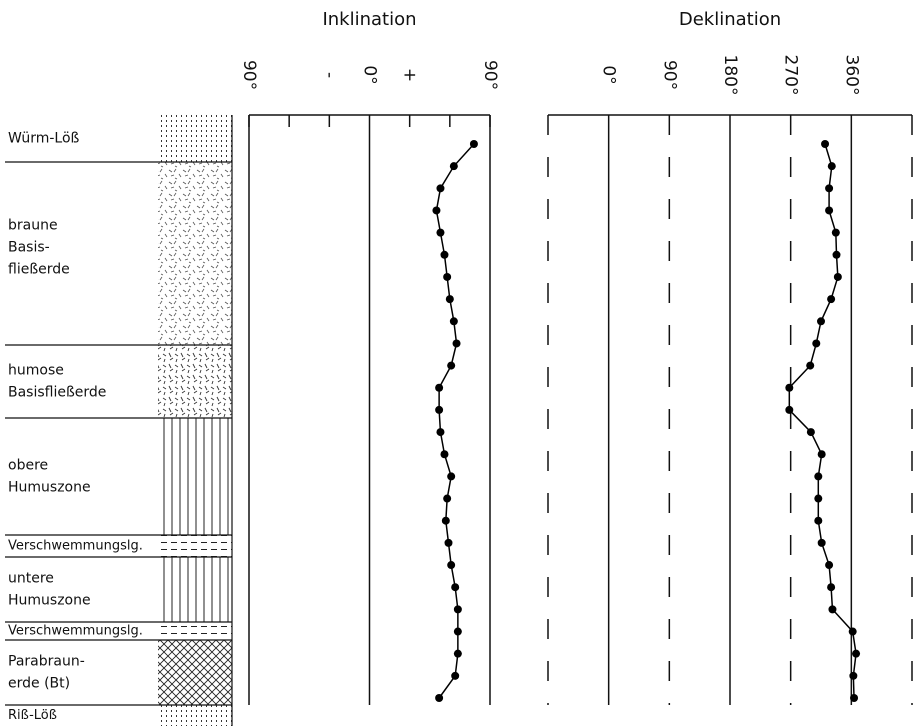 This screenshot has width=918, height=726. I want to click on chart-title: Deklination, so click(730, 19).